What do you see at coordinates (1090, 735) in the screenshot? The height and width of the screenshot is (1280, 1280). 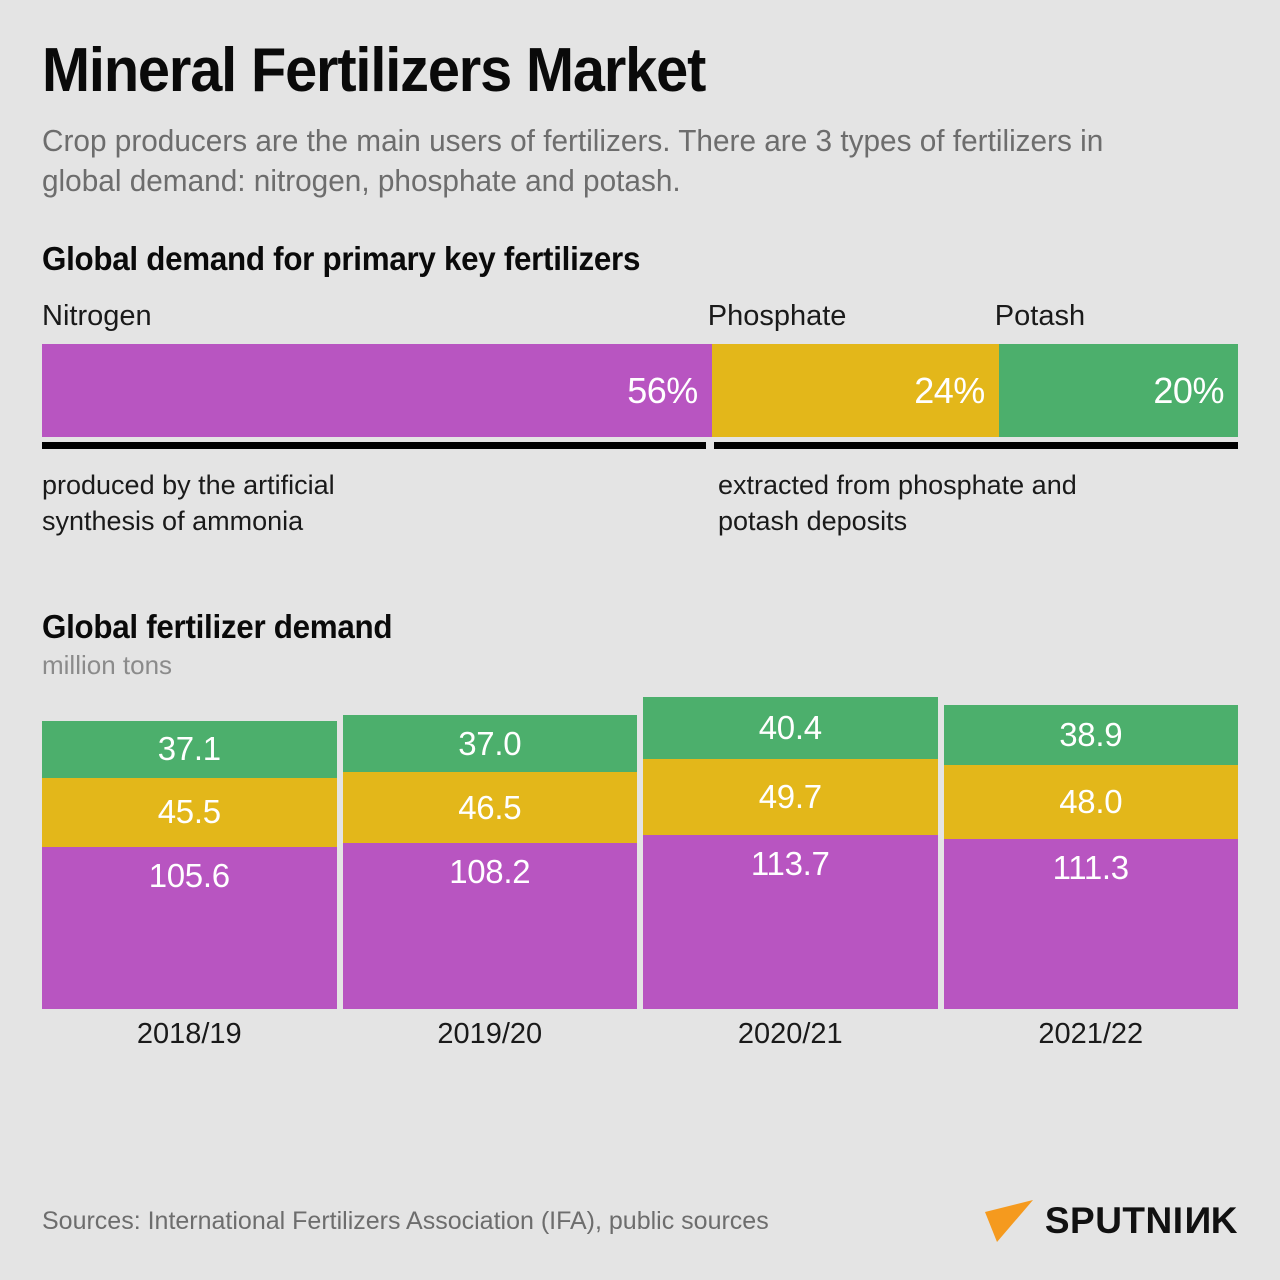 I see `chart-segment-potash: 38.9` at bounding box center [1090, 735].